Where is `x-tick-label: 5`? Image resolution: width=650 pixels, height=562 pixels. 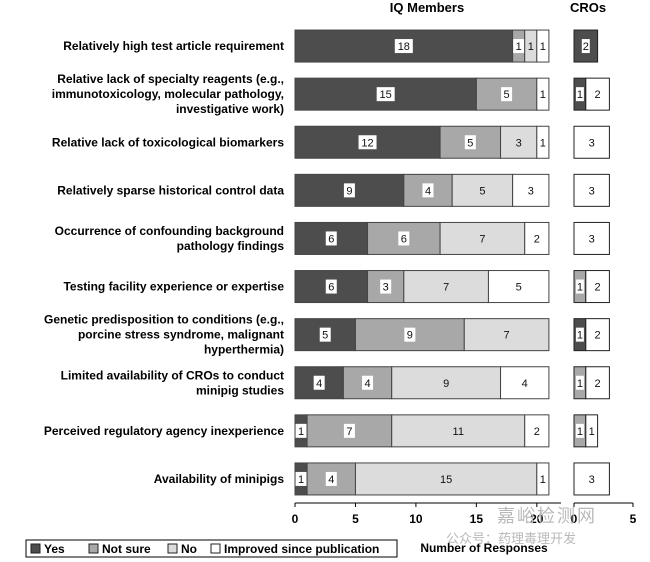
x-tick-label: 5 is located at coordinates (355, 519).